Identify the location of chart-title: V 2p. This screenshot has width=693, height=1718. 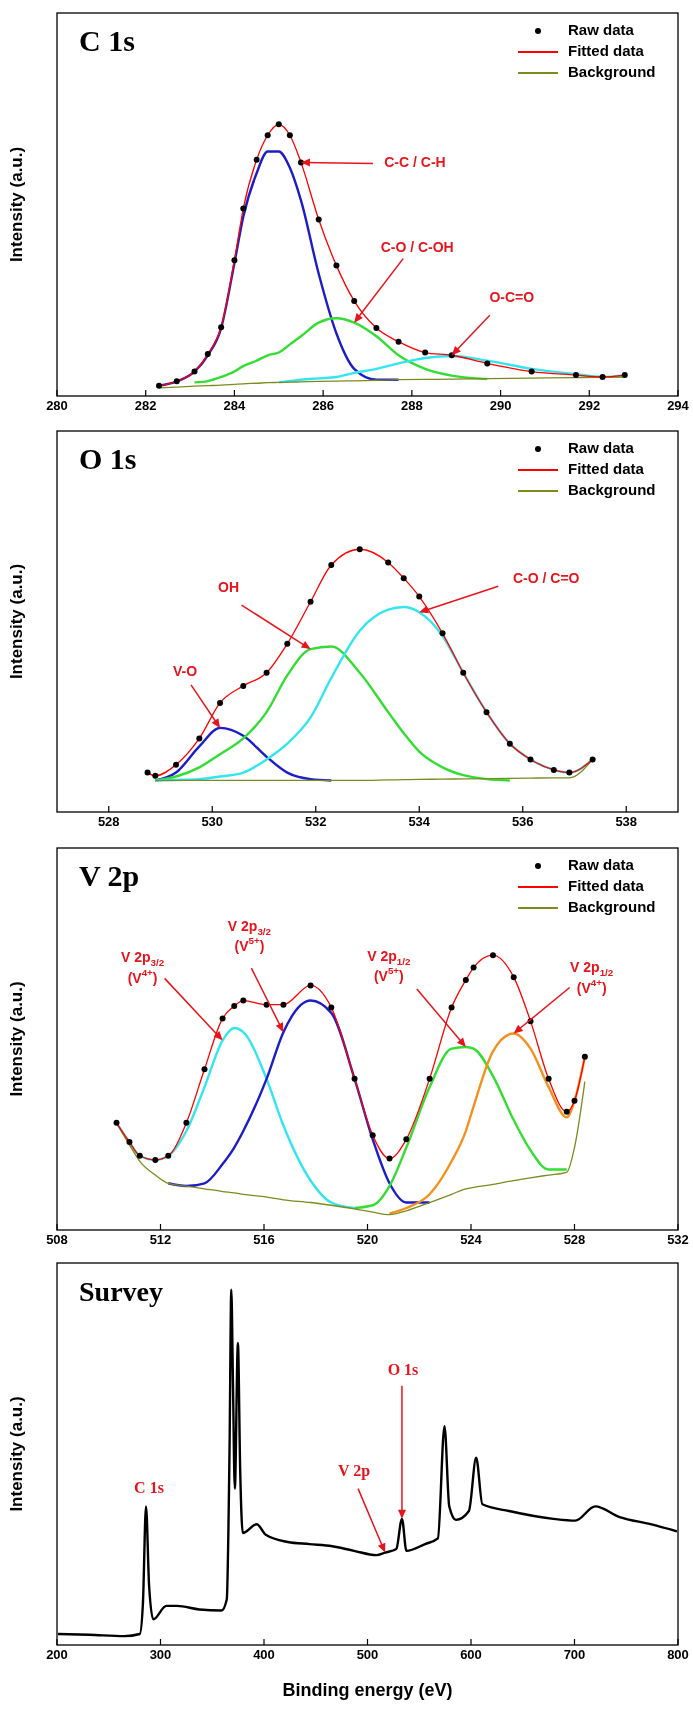
(109, 875).